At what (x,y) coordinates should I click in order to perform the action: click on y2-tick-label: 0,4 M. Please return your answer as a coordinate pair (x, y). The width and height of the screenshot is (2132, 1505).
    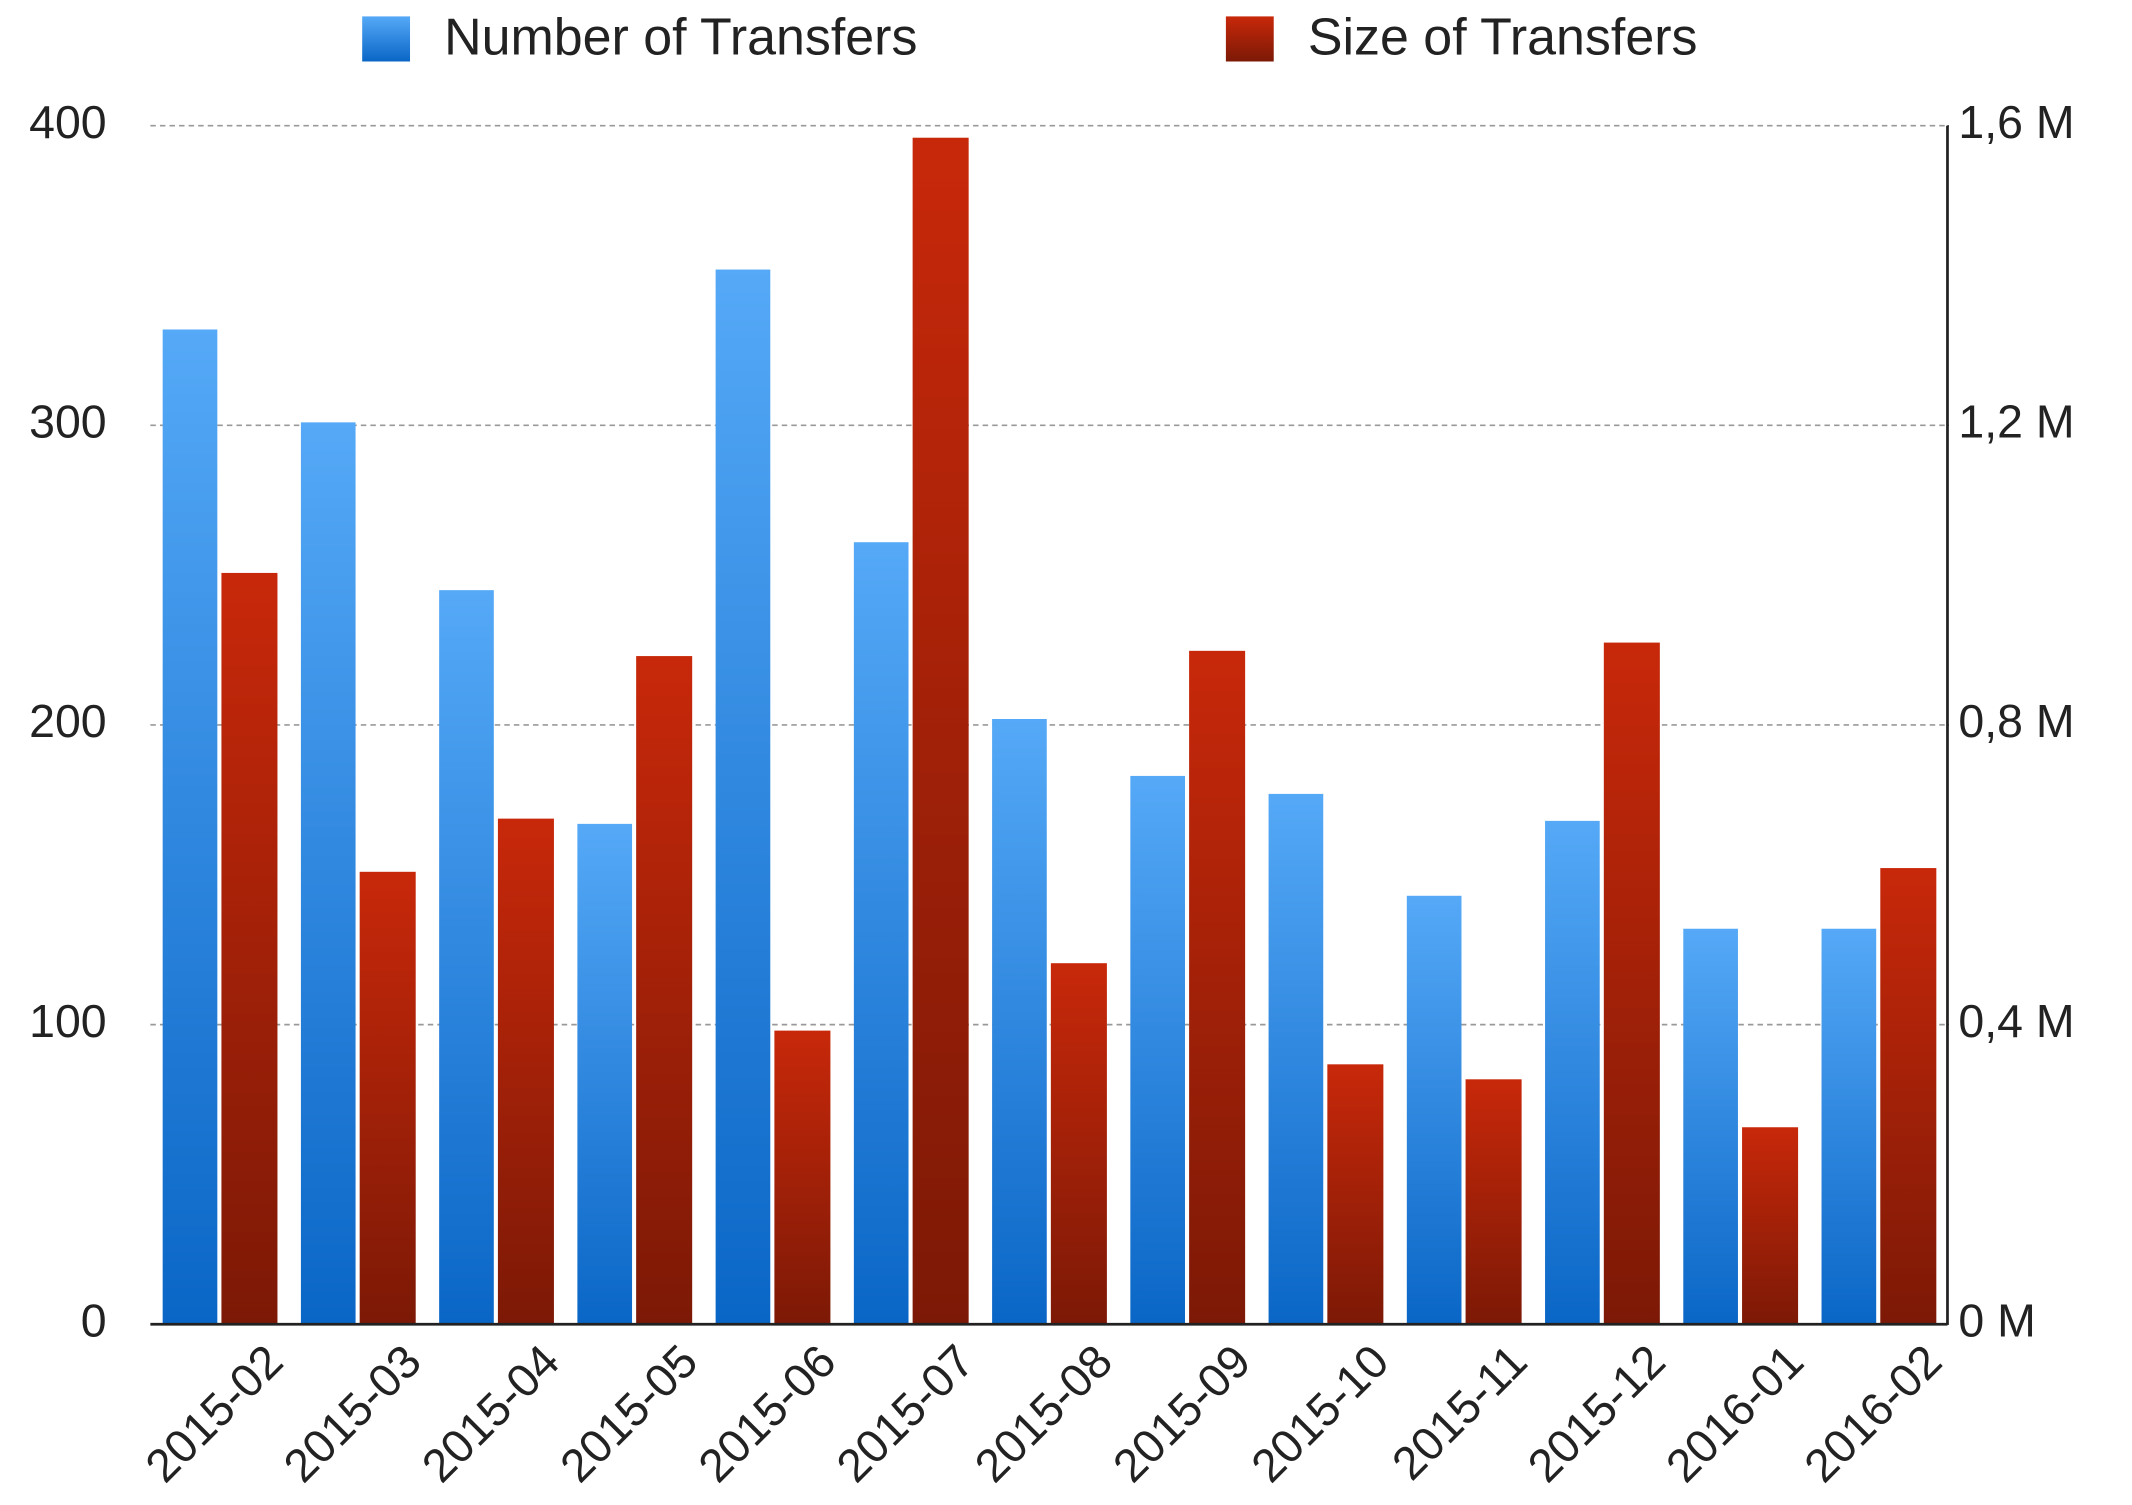
    Looking at the image, I should click on (2016, 1021).